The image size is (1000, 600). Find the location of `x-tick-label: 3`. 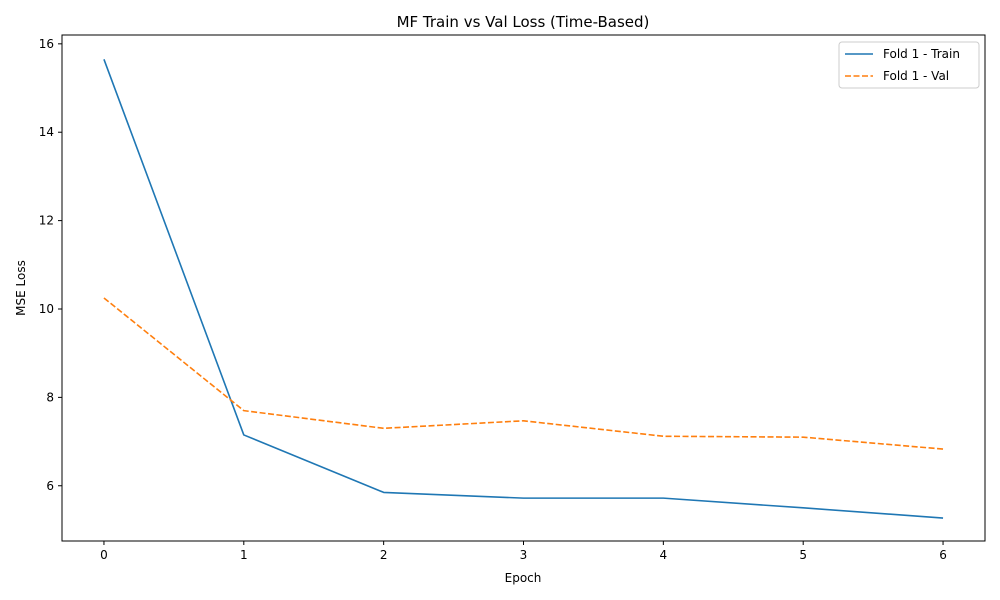

x-tick-label: 3 is located at coordinates (524, 555).